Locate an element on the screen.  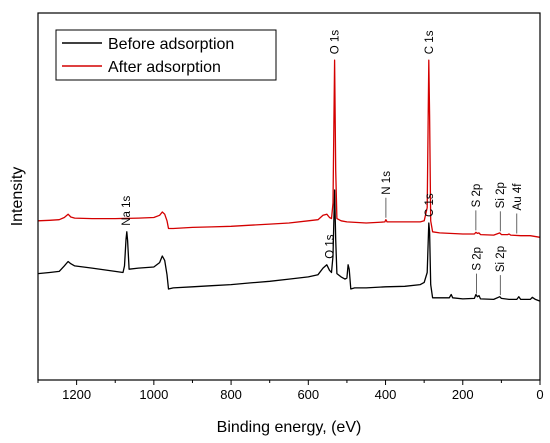
x-tick-label: 600 is located at coordinates (308, 394).